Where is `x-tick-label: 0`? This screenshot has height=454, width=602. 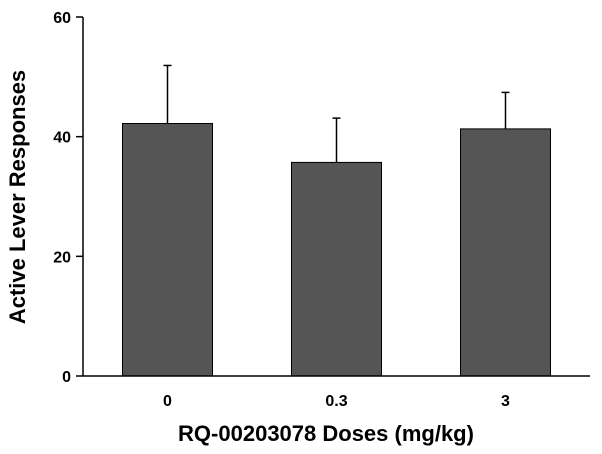 x-tick-label: 0 is located at coordinates (167, 401).